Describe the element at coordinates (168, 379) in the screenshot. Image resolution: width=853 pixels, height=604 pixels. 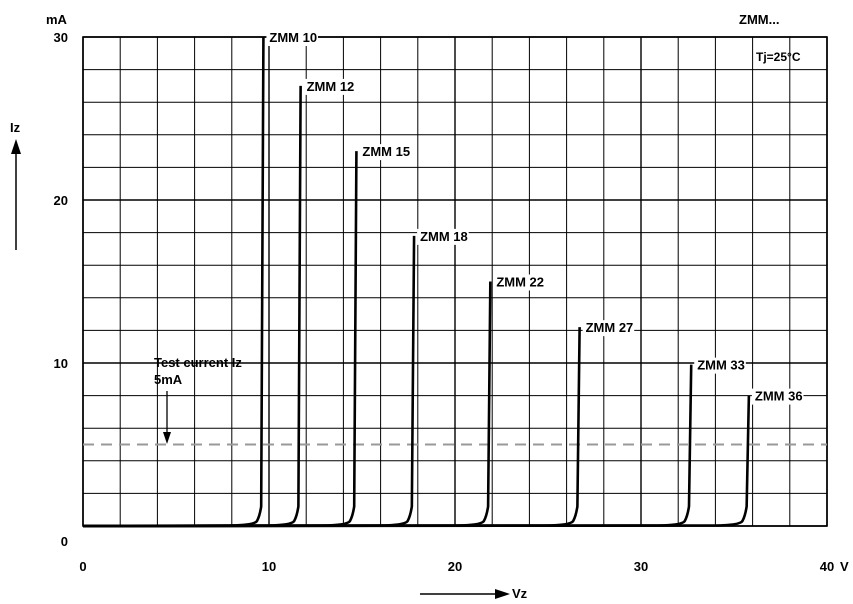
I see `test-current-label-line2: 5mA` at that location.